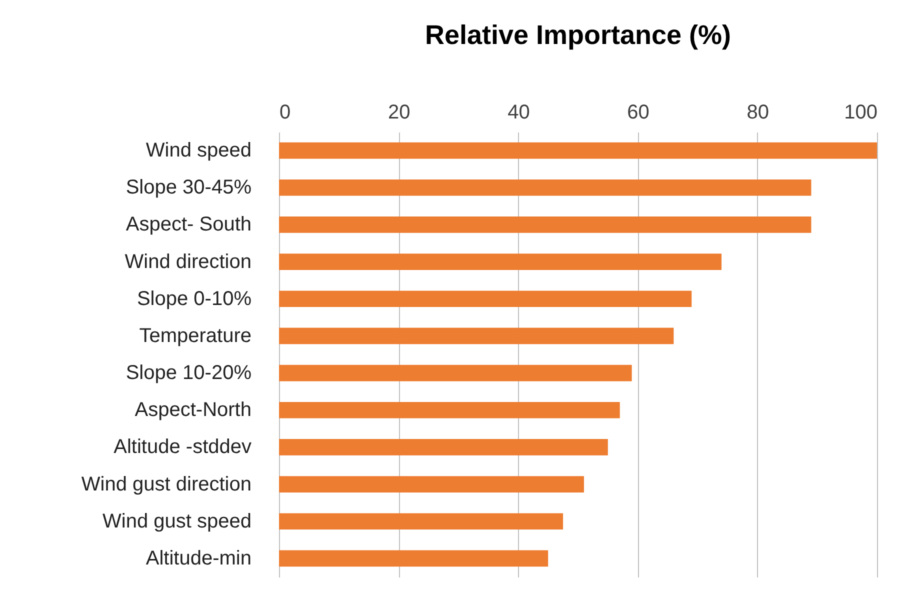  What do you see at coordinates (195, 335) in the screenshot?
I see `y-tick-label: Temperature` at bounding box center [195, 335].